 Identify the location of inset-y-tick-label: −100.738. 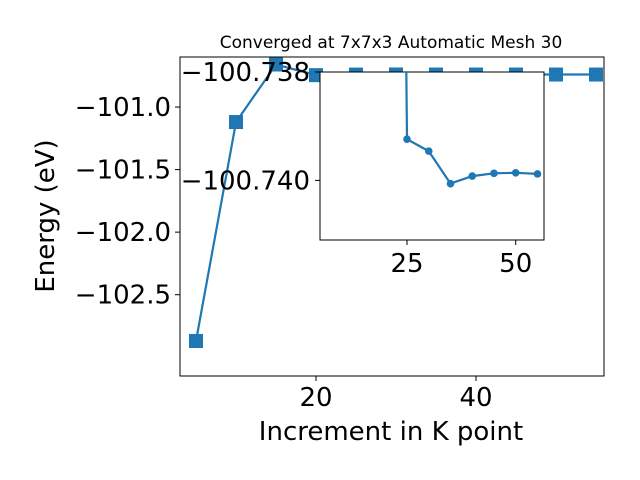
(245, 73).